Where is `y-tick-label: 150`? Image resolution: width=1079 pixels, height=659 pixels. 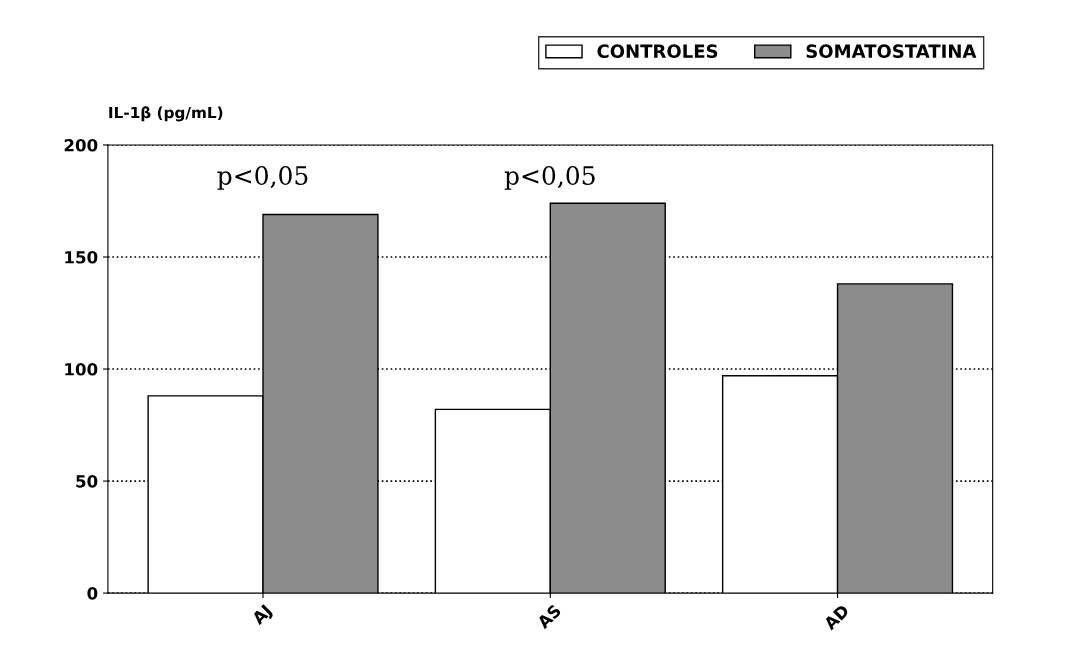 y-tick-label: 150 is located at coordinates (81, 257).